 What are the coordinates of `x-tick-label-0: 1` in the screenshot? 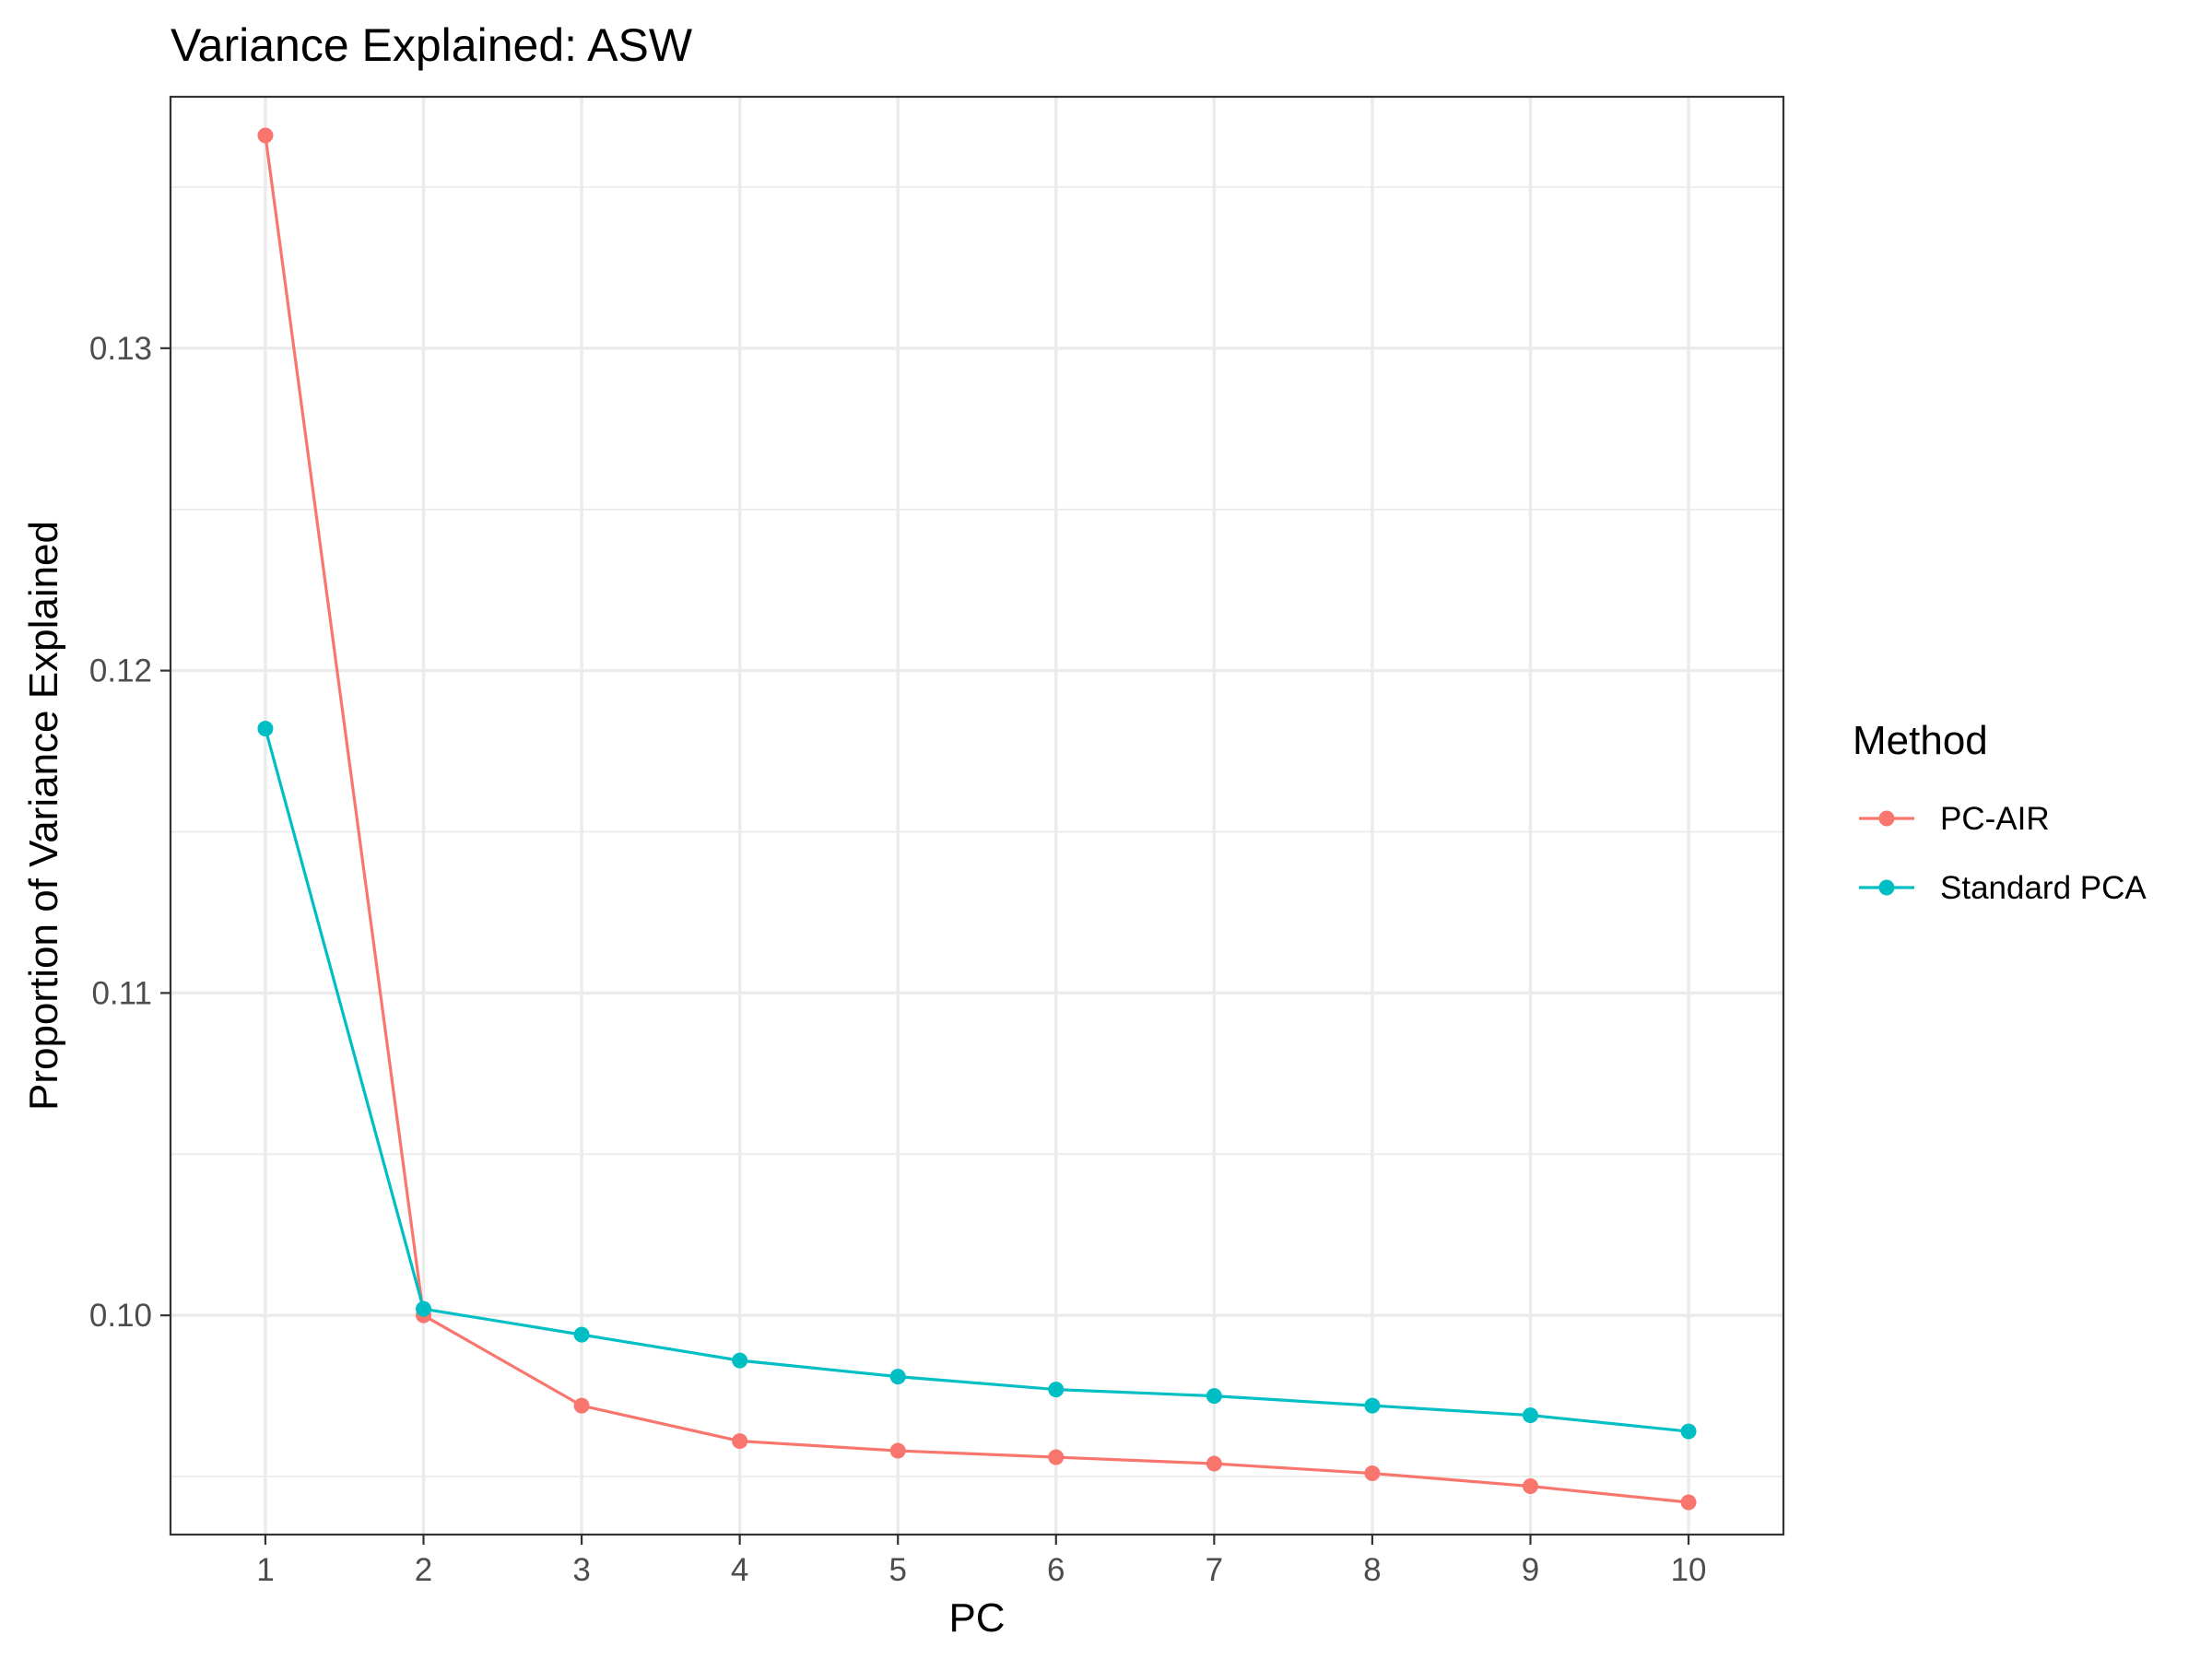 It's located at (265, 1570).